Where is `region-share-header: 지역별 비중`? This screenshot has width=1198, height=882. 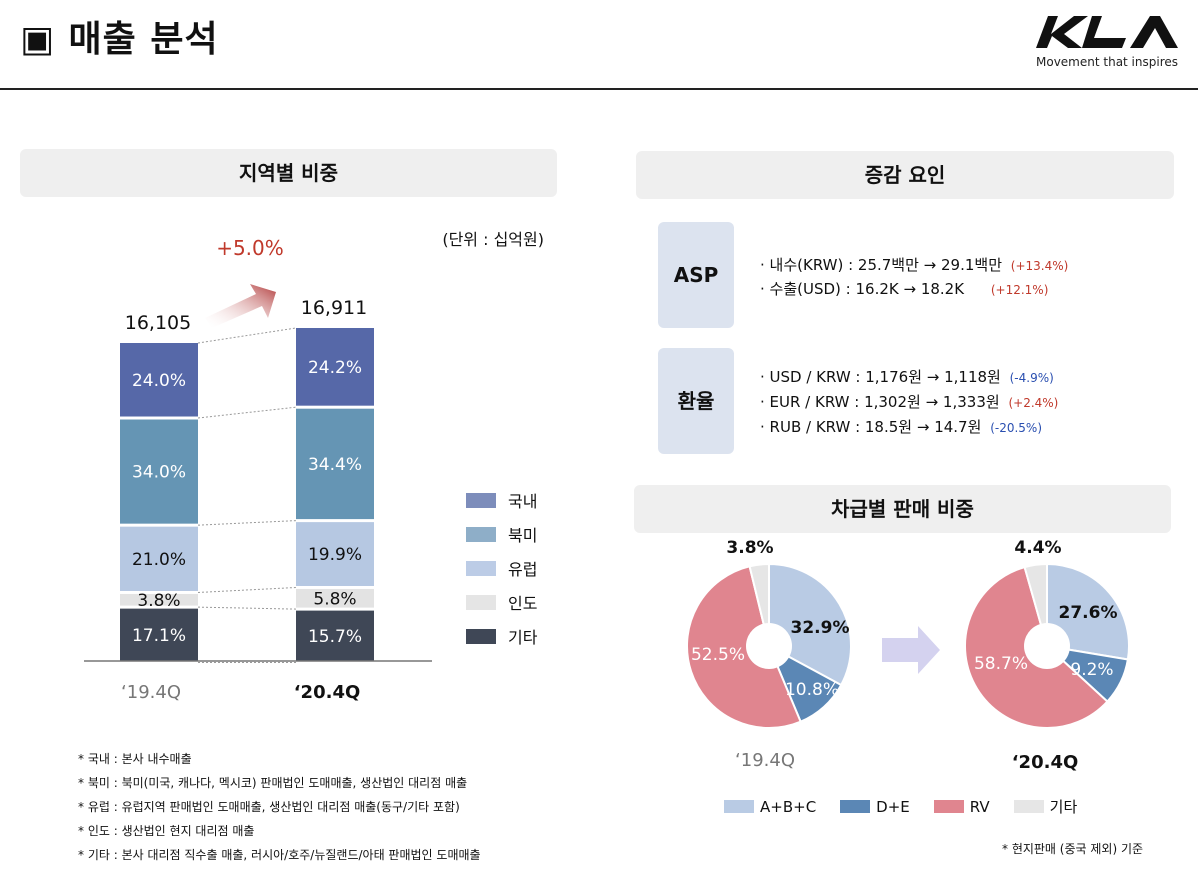 region-share-header: 지역별 비중 is located at coordinates (288, 173).